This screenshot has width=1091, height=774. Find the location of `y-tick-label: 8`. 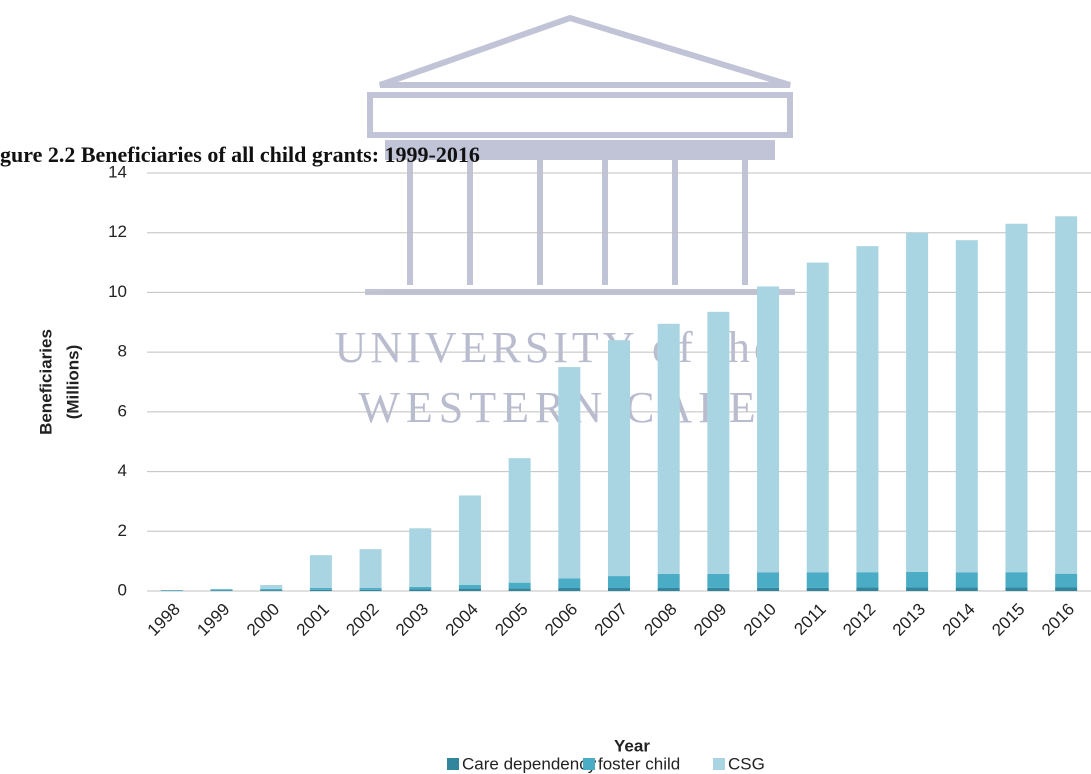

y-tick-label: 8 is located at coordinates (122, 351).